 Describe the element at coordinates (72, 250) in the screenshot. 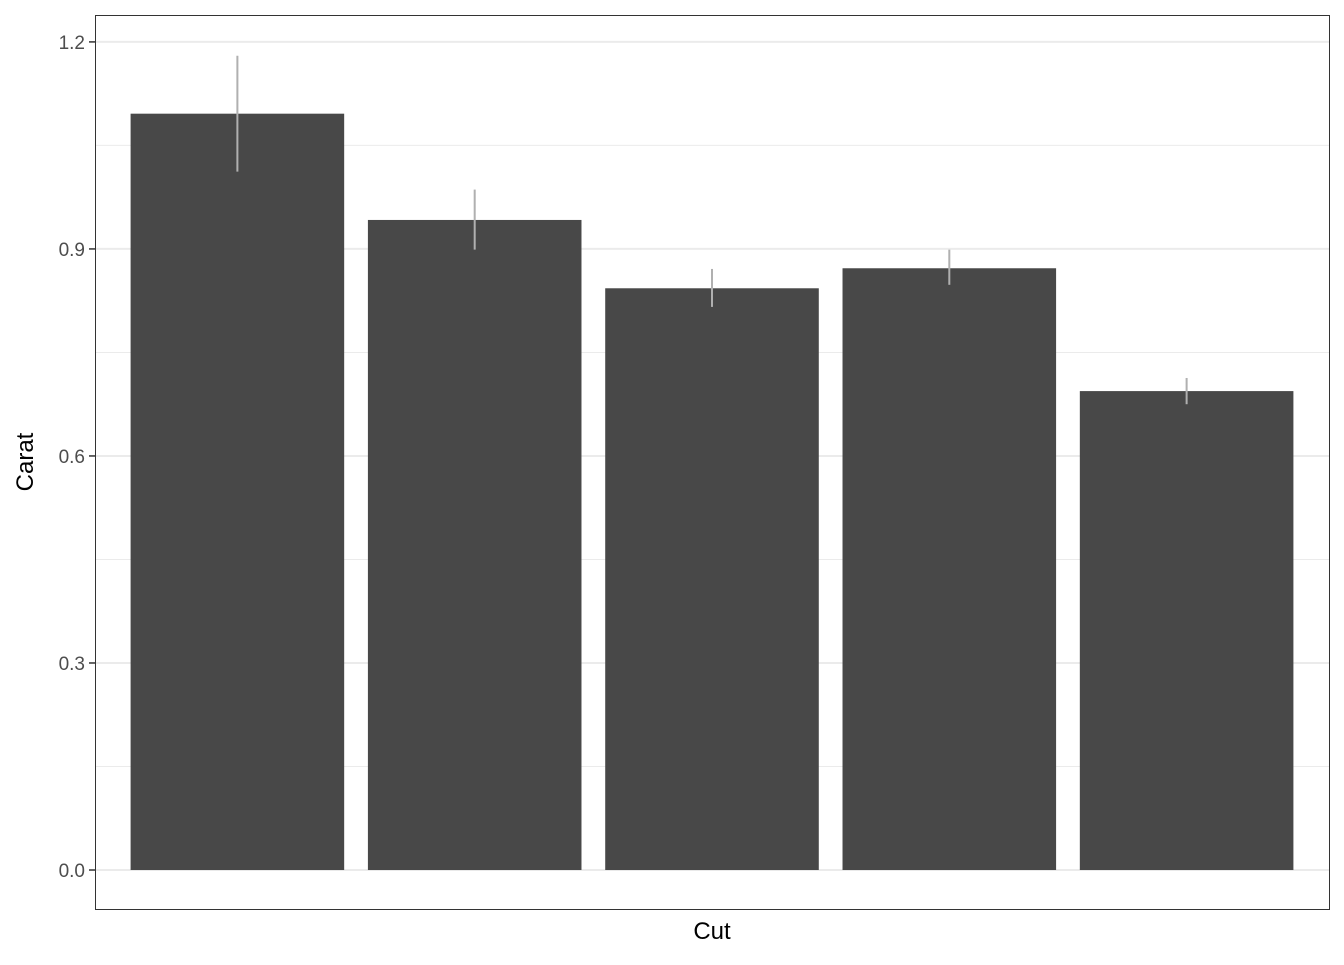

I see `y-tick-label: 0.9` at that location.